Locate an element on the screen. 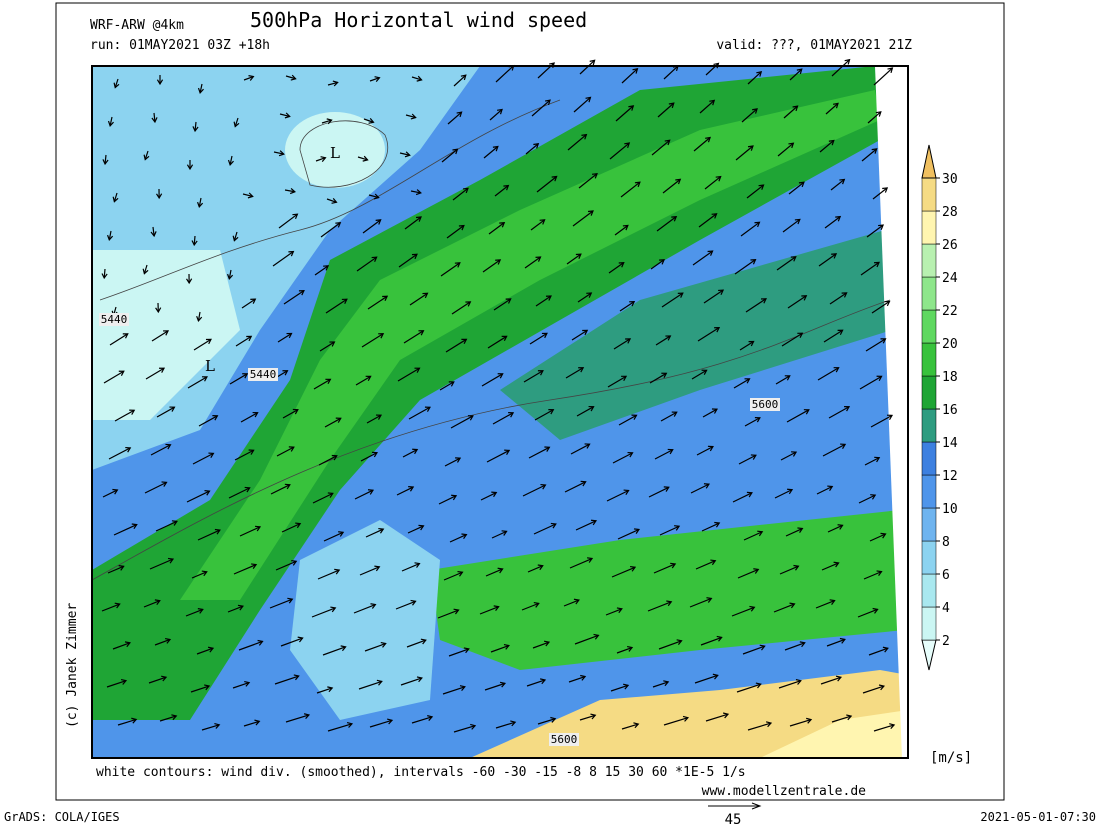 Image resolution: width=1100 pixels, height=829 pixels. colorbar-tick-label: 30 is located at coordinates (950, 179).